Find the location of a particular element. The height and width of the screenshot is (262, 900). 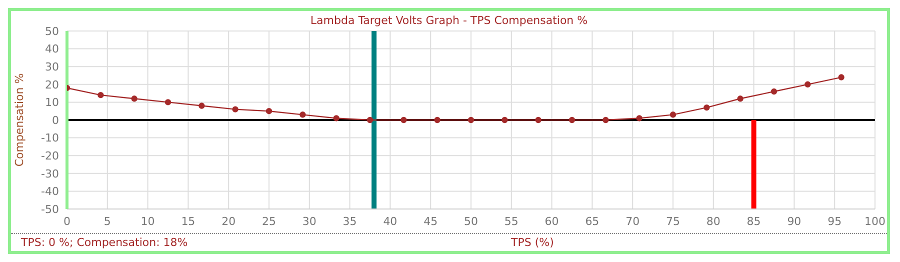

x-tick-label: 0 is located at coordinates (67, 221).